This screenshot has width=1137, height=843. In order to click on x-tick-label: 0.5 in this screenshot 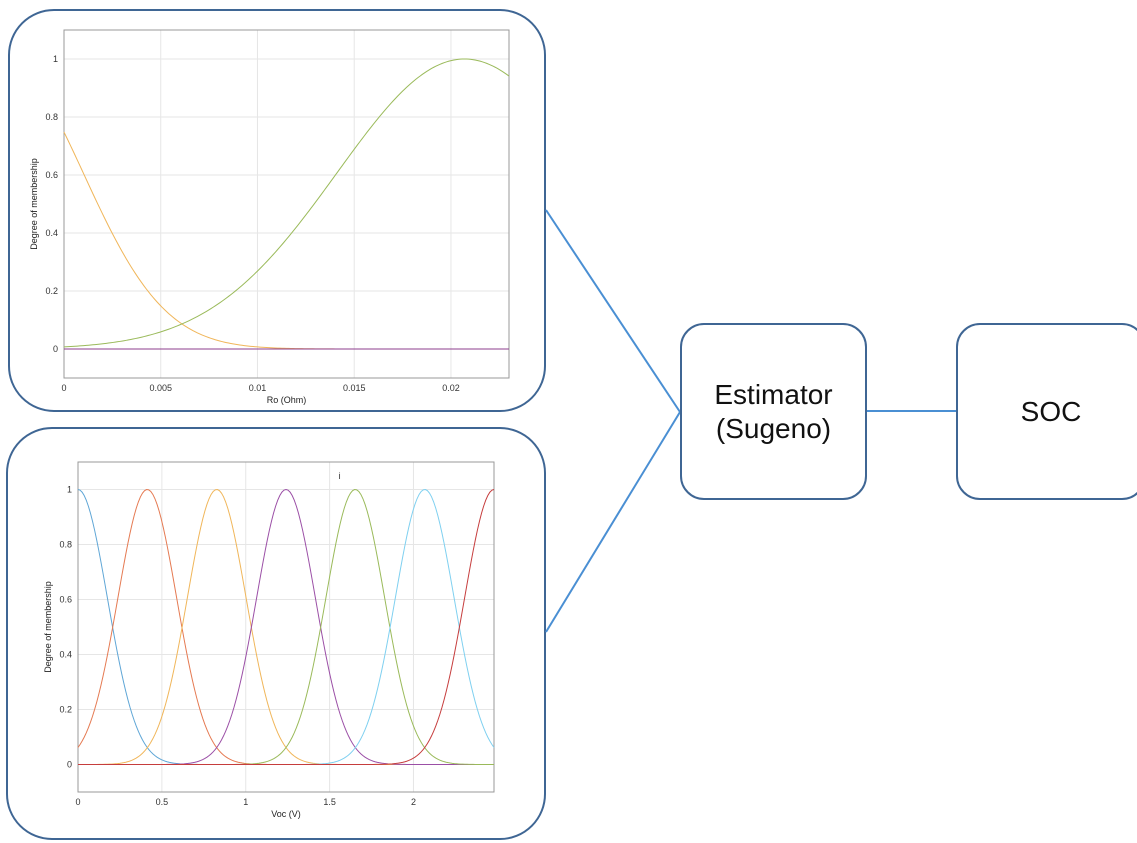, I will do `click(162, 802)`.